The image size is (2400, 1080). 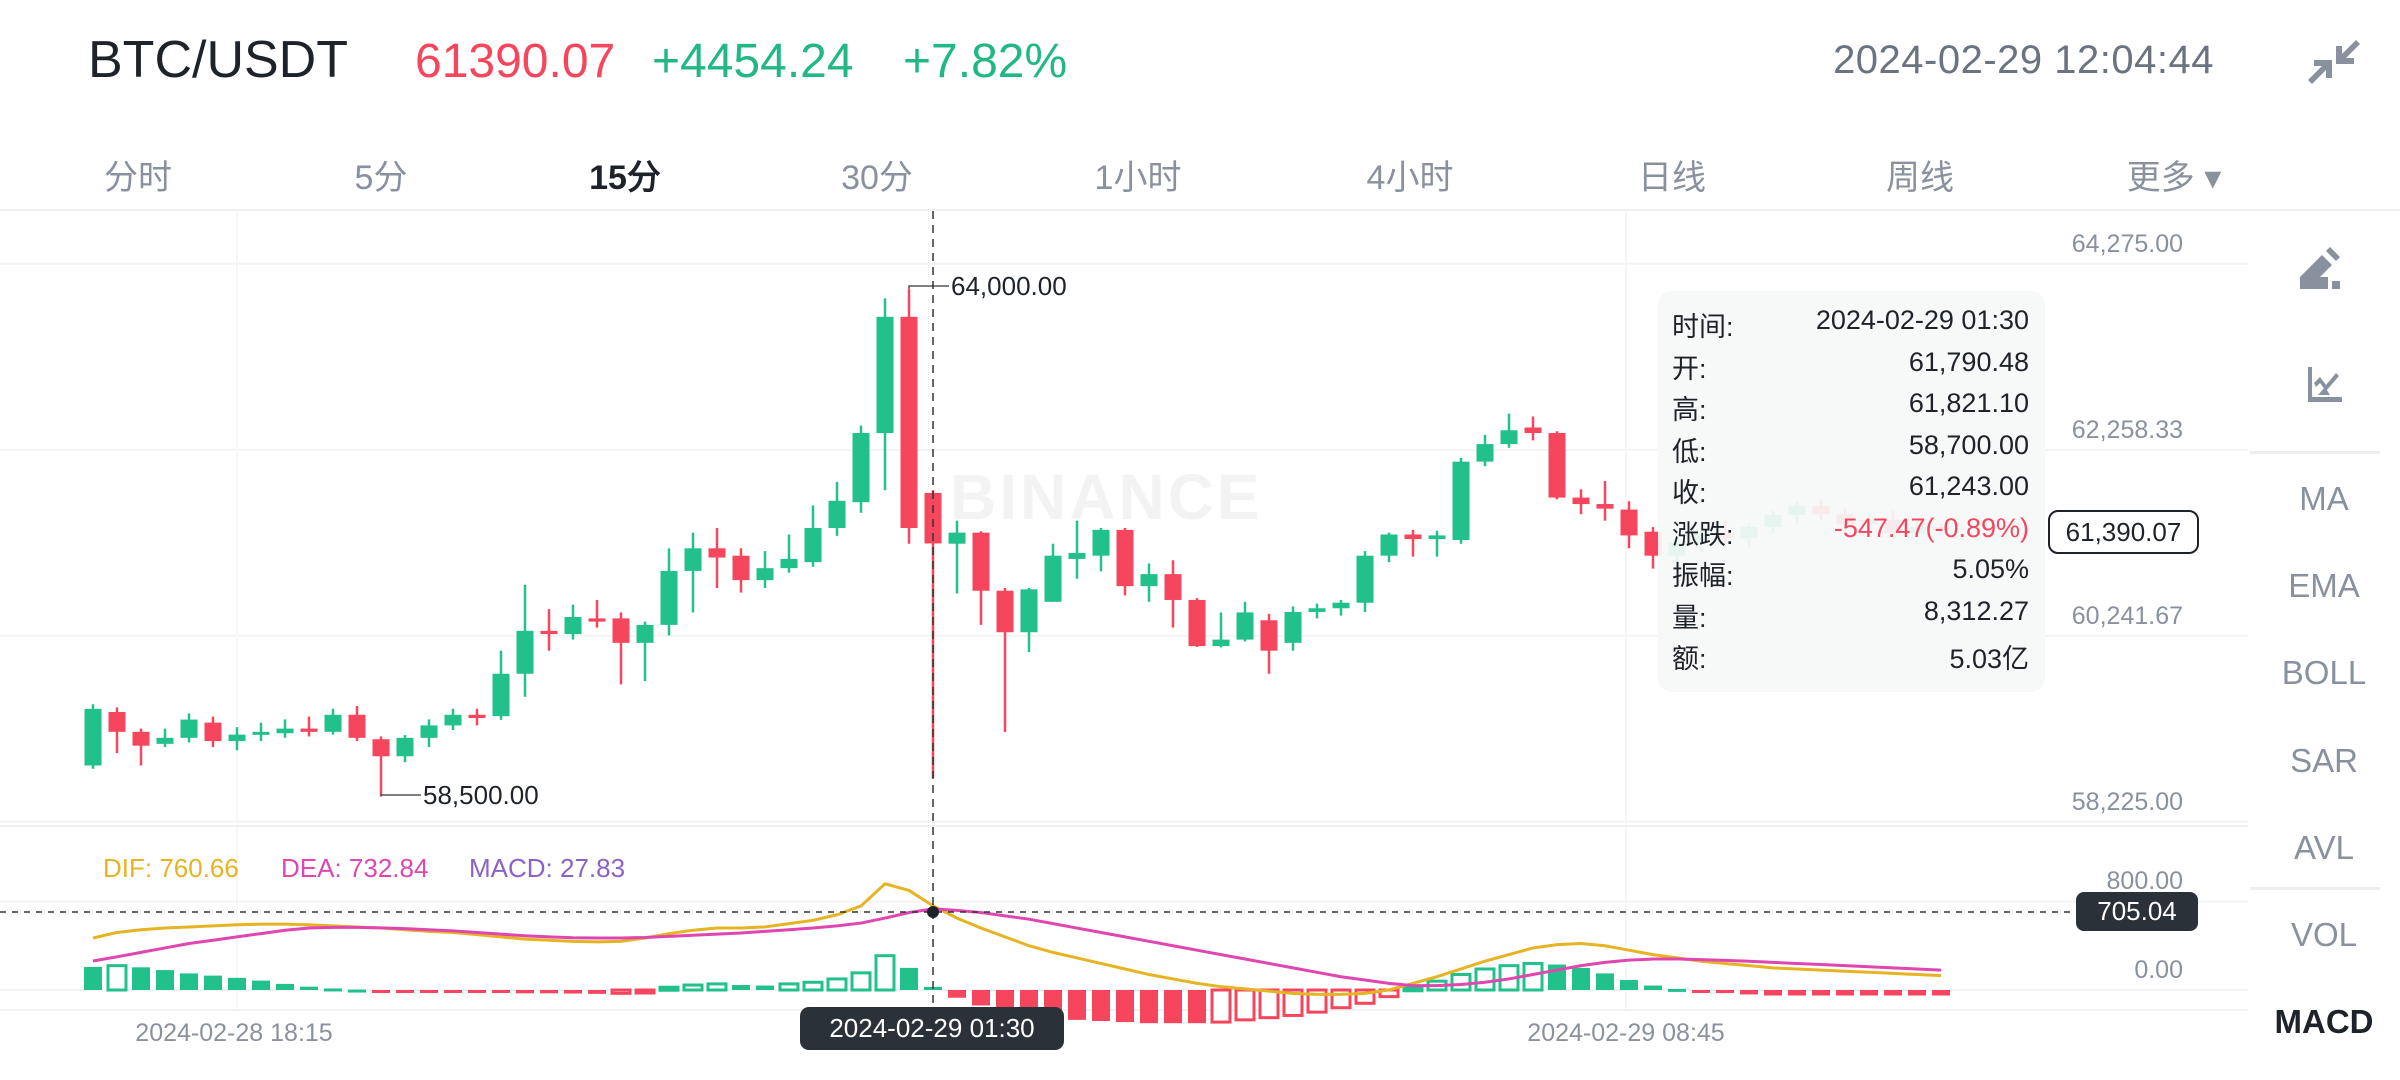 I want to click on collapse-arrows-icon, so click(x=2334, y=62).